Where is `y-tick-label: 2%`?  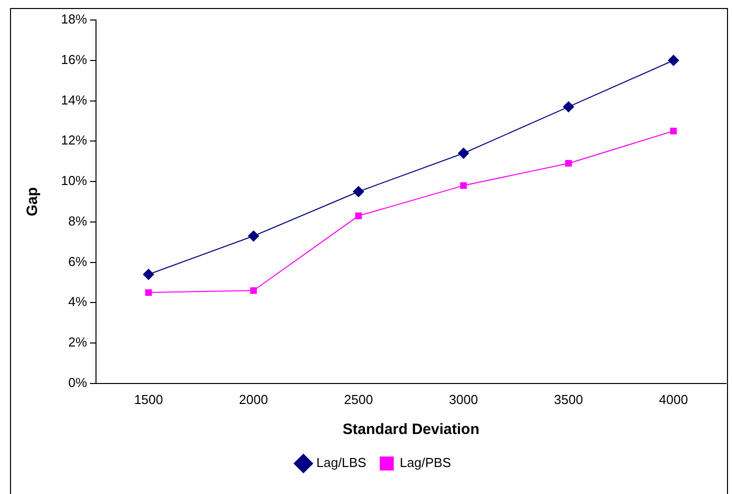
y-tick-label: 2% is located at coordinates (78, 342).